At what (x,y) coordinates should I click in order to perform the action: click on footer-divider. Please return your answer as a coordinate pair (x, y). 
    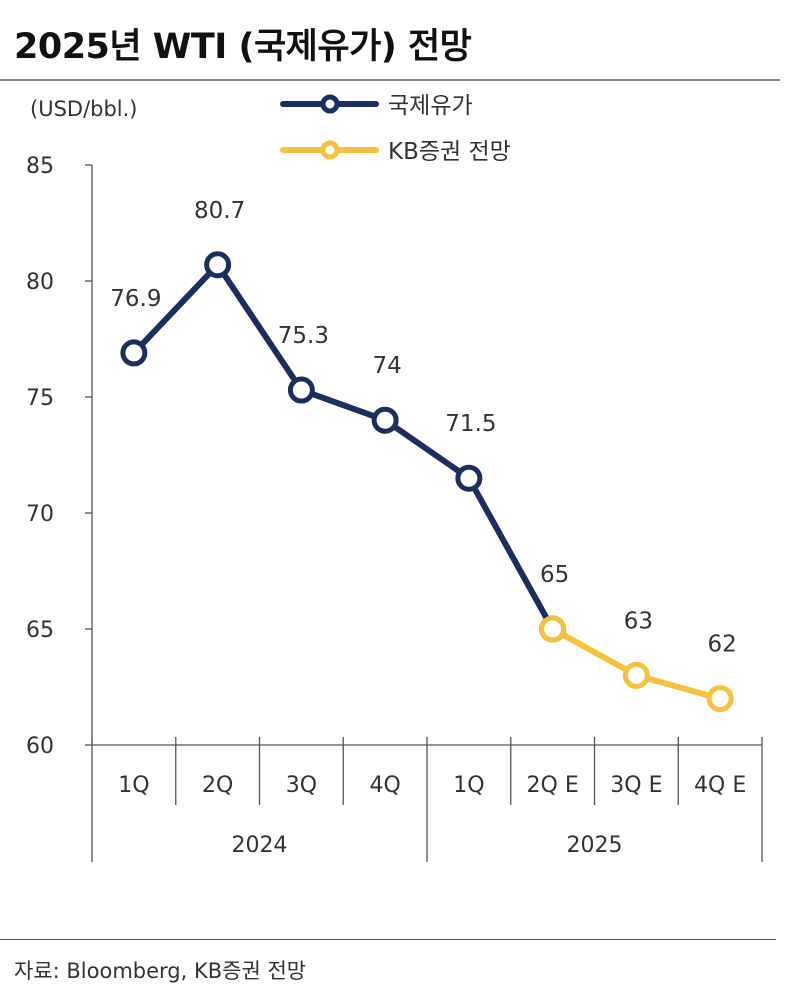
    Looking at the image, I should click on (388, 939).